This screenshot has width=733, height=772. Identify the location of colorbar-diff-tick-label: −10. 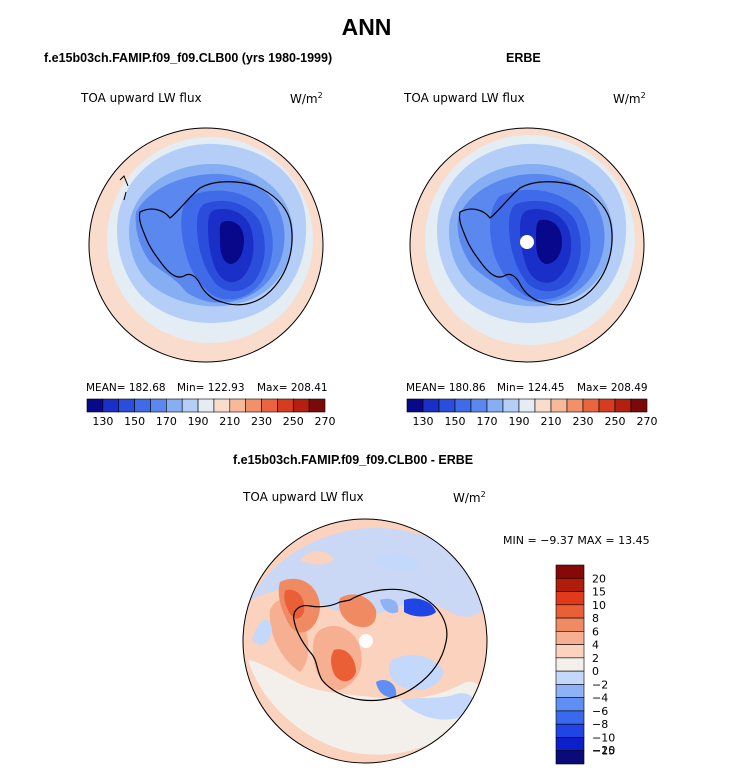
(603, 737).